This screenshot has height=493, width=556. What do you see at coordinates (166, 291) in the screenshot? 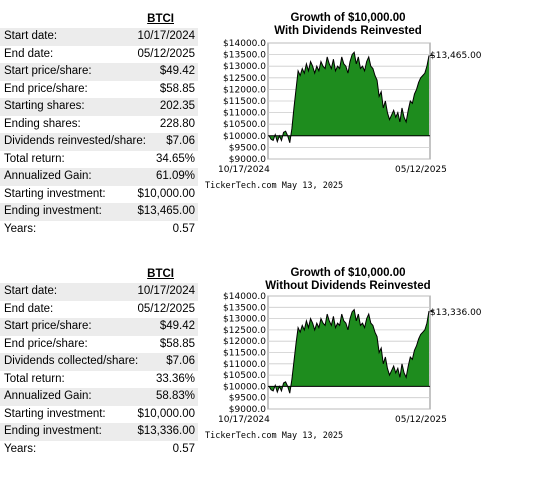
I see `stat-value: 10/17/2024` at bounding box center [166, 291].